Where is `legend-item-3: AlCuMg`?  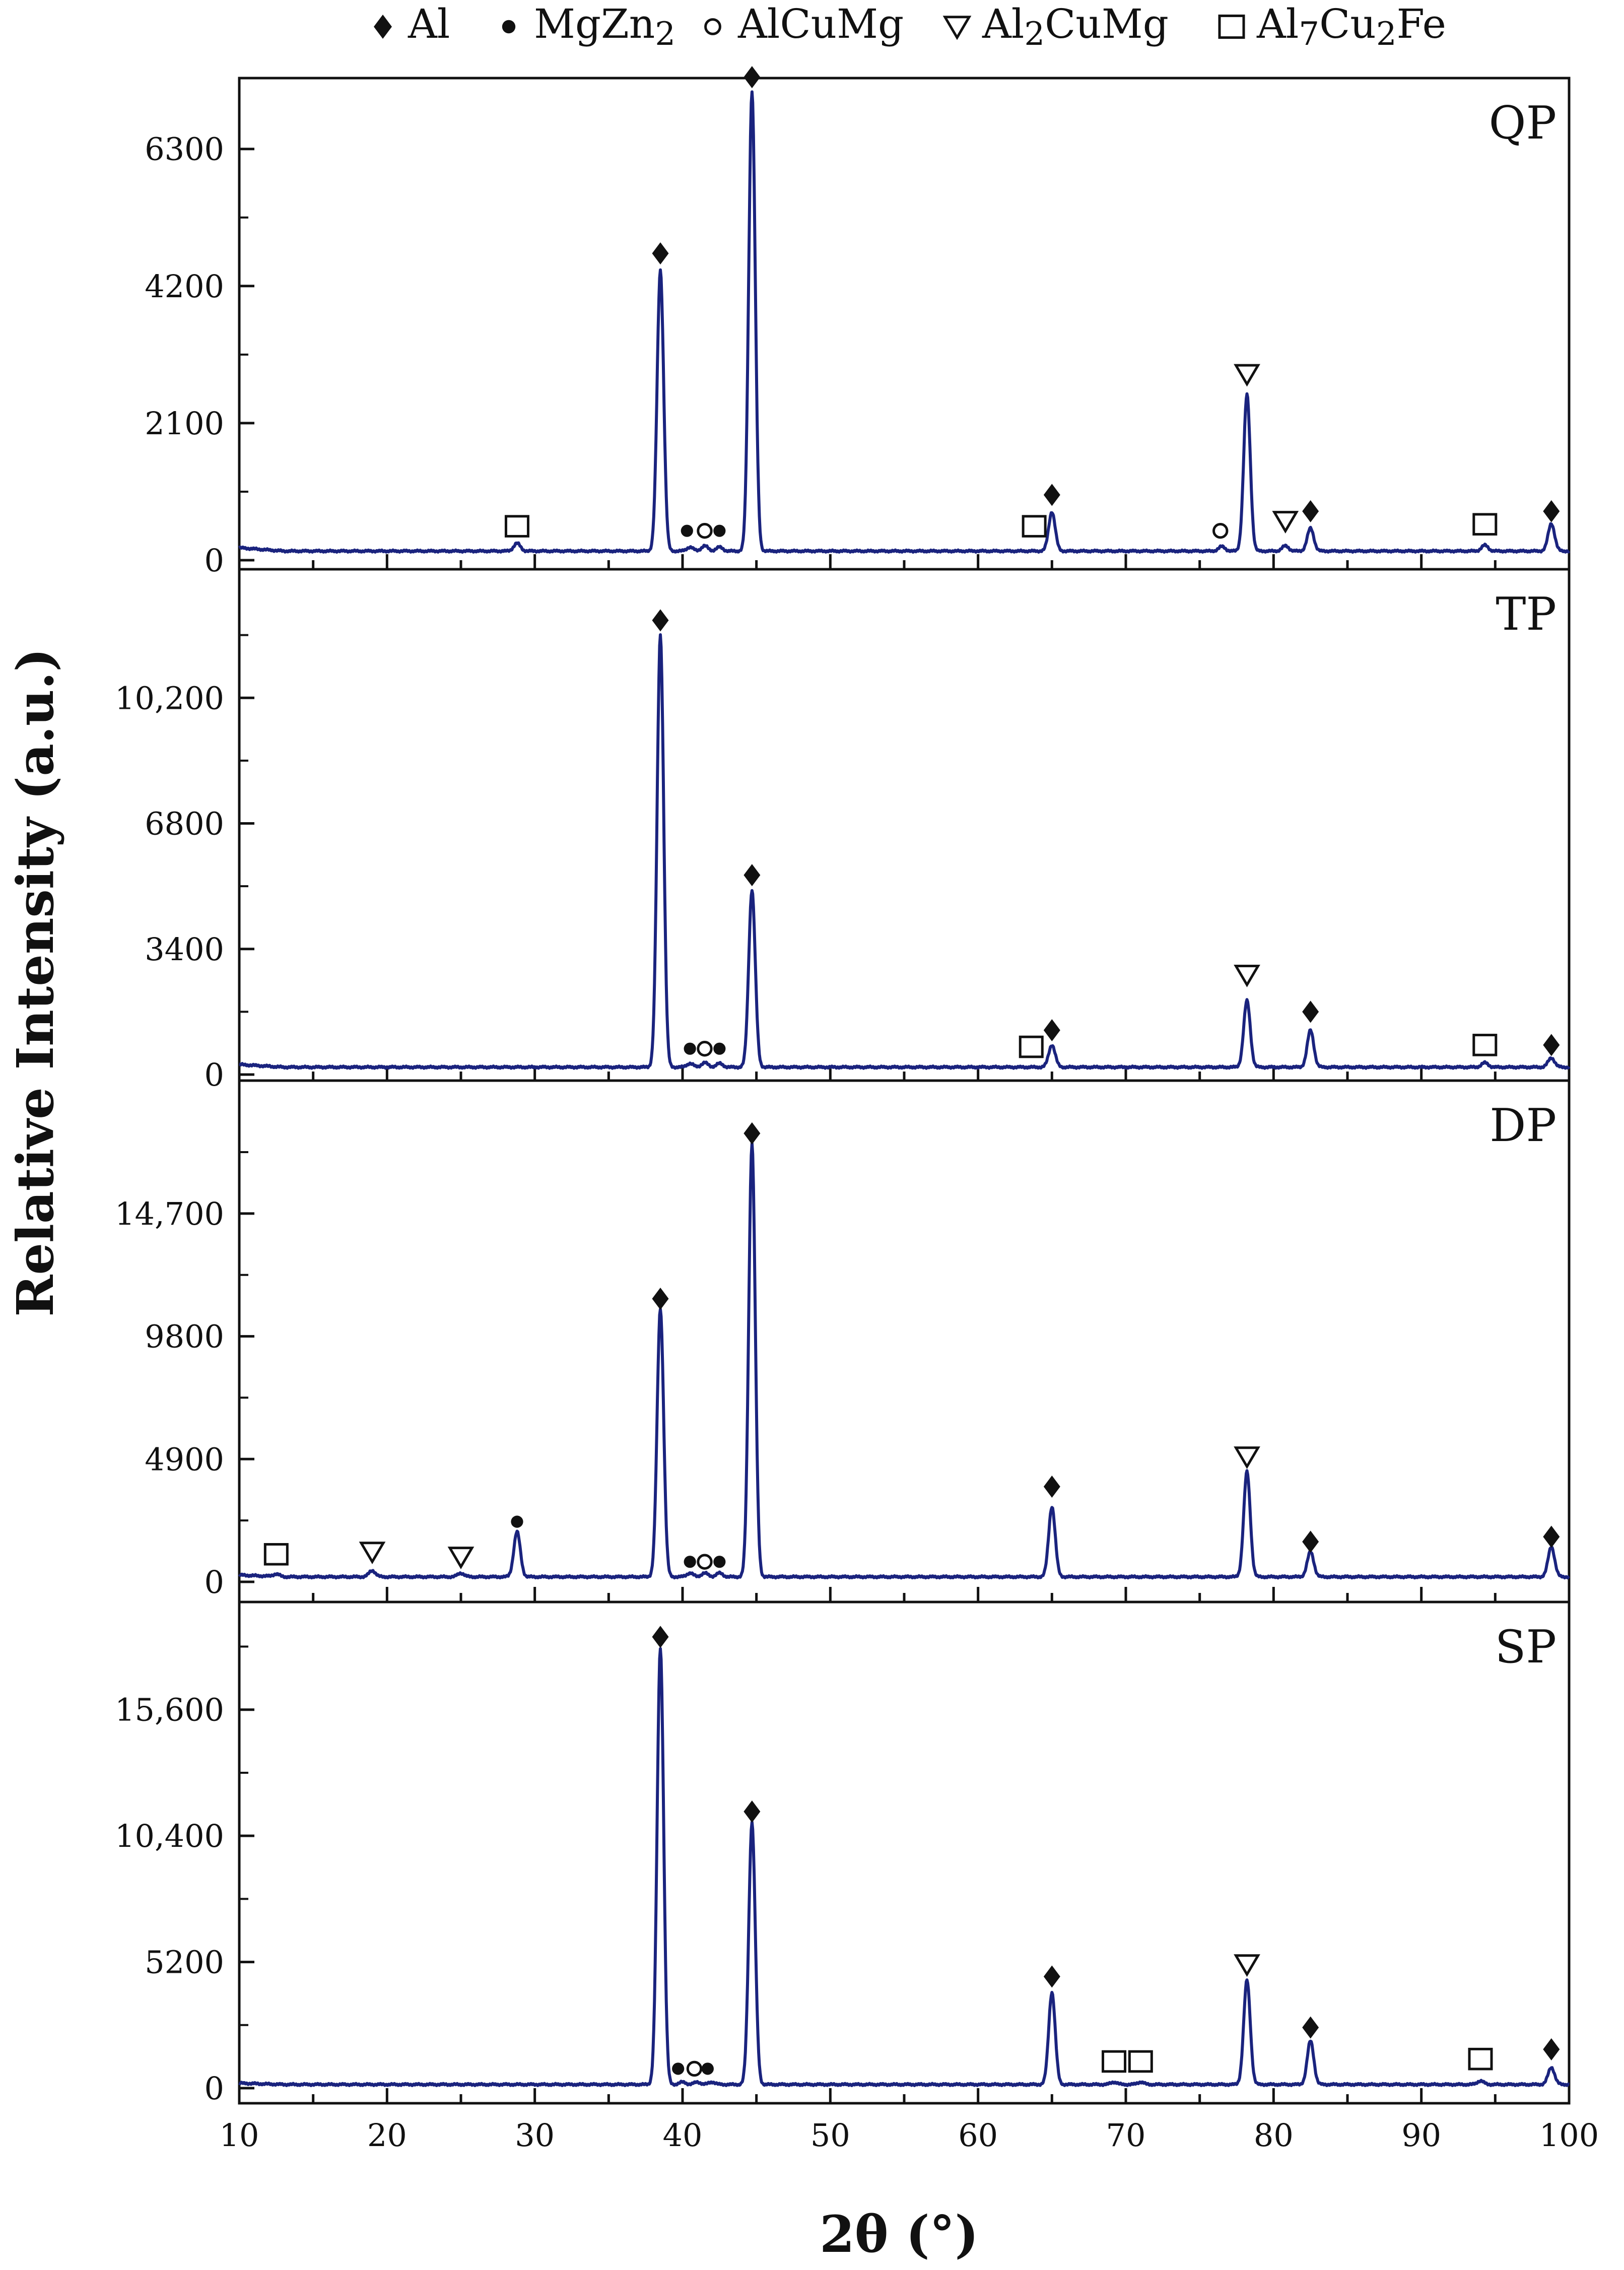 legend-item-3: AlCuMg is located at coordinates (804, 24).